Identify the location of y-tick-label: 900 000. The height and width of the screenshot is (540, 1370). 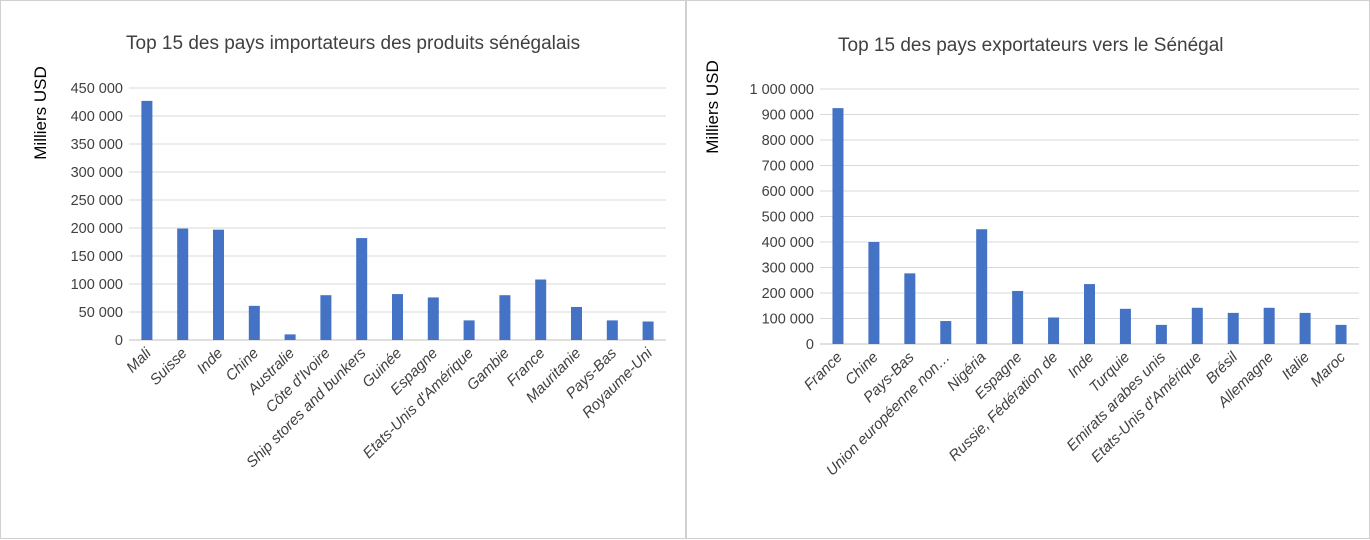
(788, 116).